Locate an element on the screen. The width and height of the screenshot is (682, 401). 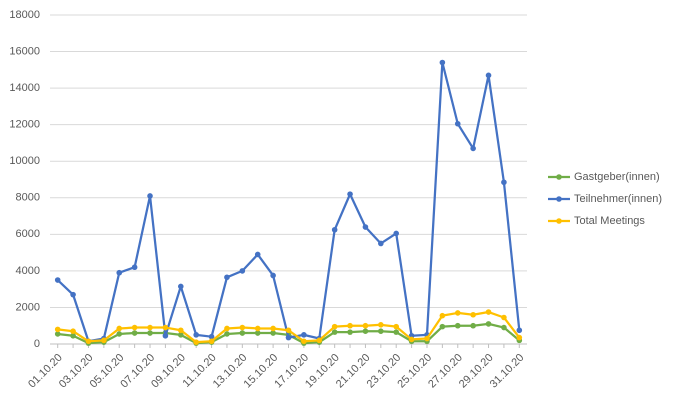
y-tick-label: 2000 is located at coordinates (28, 307).